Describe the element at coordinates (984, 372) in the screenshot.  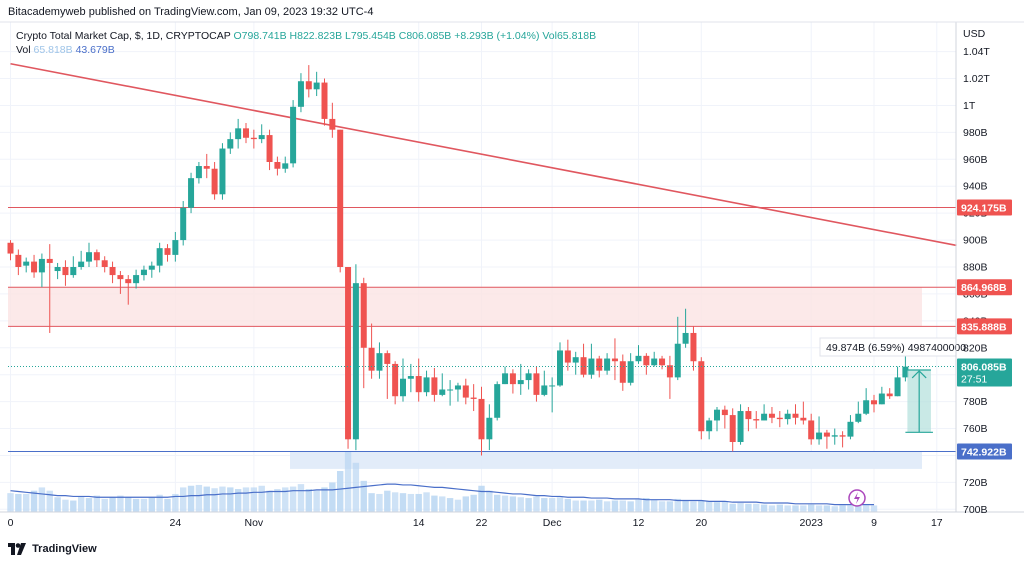
I see `last-price-badge` at that location.